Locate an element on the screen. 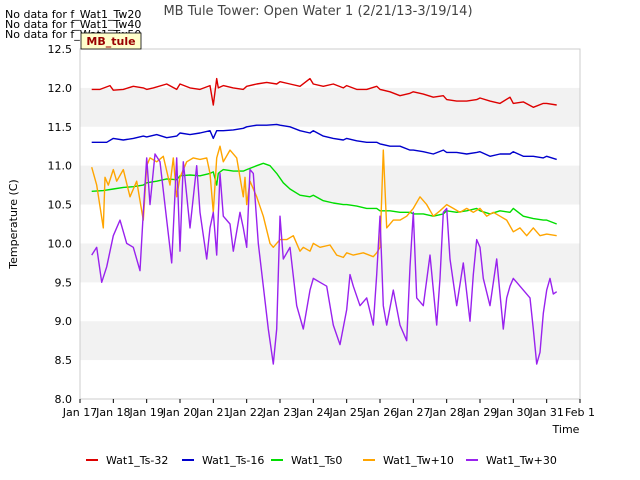 The width and height of the screenshot is (640, 480). y-tick-label: 9.0 is located at coordinates (64, 321).